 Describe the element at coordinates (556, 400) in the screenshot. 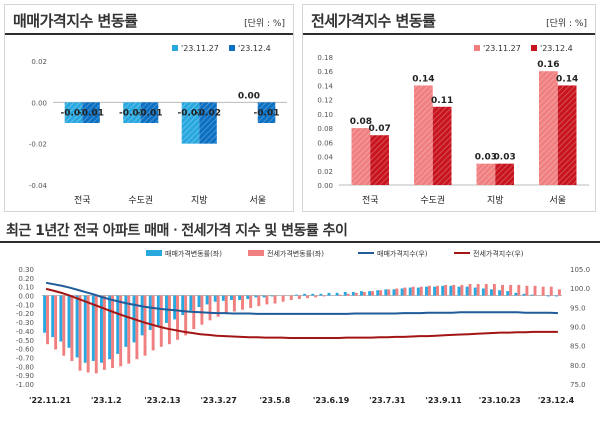

I see `x-tick-23-12-4: '23.12.4` at that location.